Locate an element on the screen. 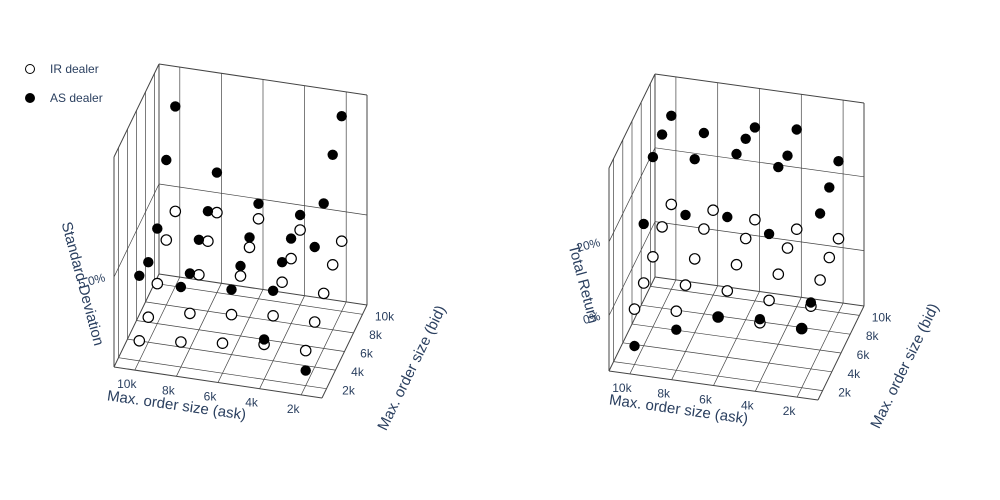 This screenshot has height=500, width=1000. legend-item-ir-dealer: IR dealer is located at coordinates (61, 68).